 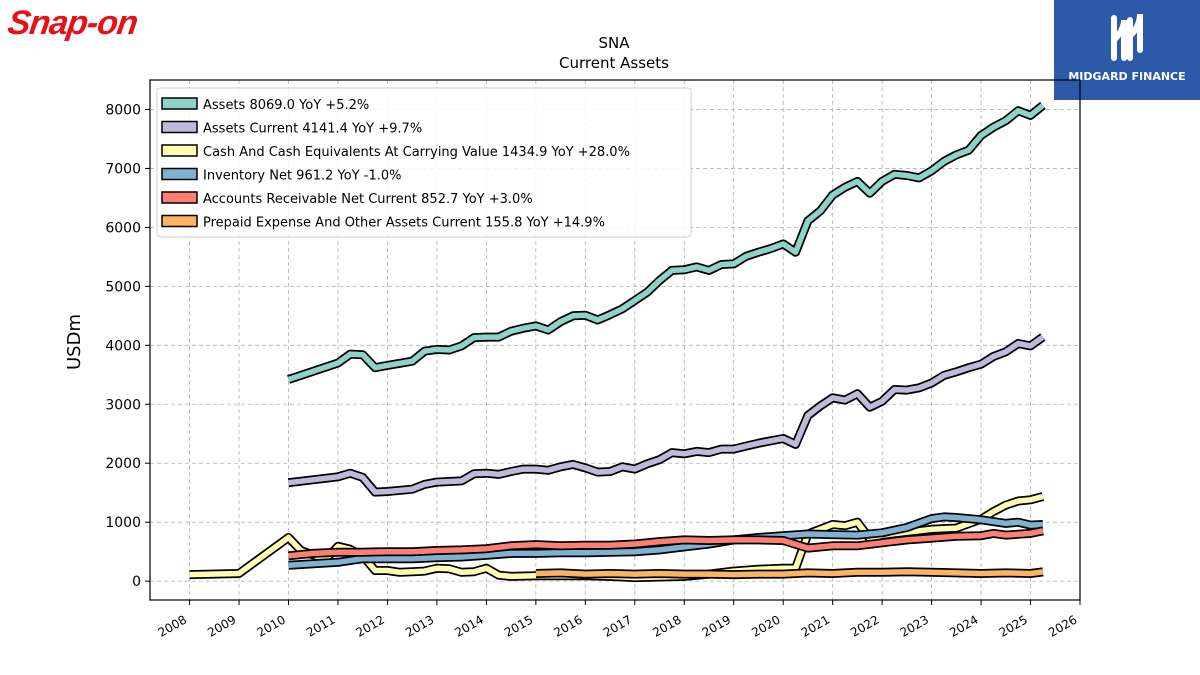 What do you see at coordinates (123, 523) in the screenshot?
I see `y-tick-label: 1000` at bounding box center [123, 523].